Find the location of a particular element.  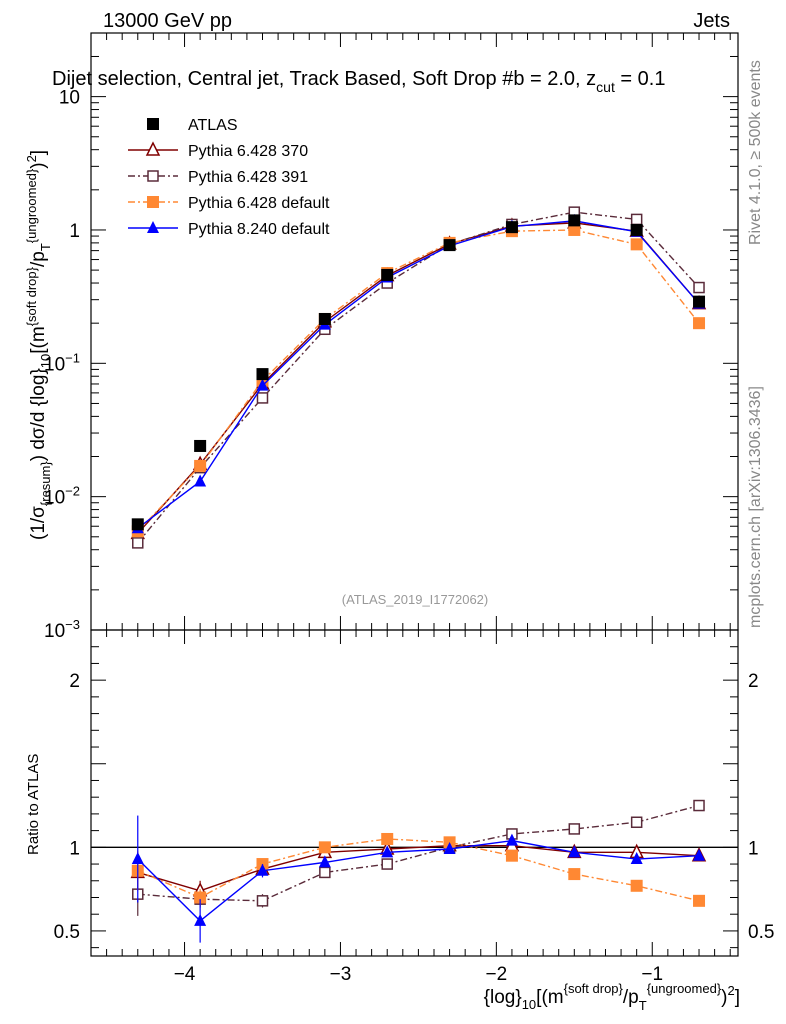

y-tick-label: 10⁻² is located at coordinates (62, 496).